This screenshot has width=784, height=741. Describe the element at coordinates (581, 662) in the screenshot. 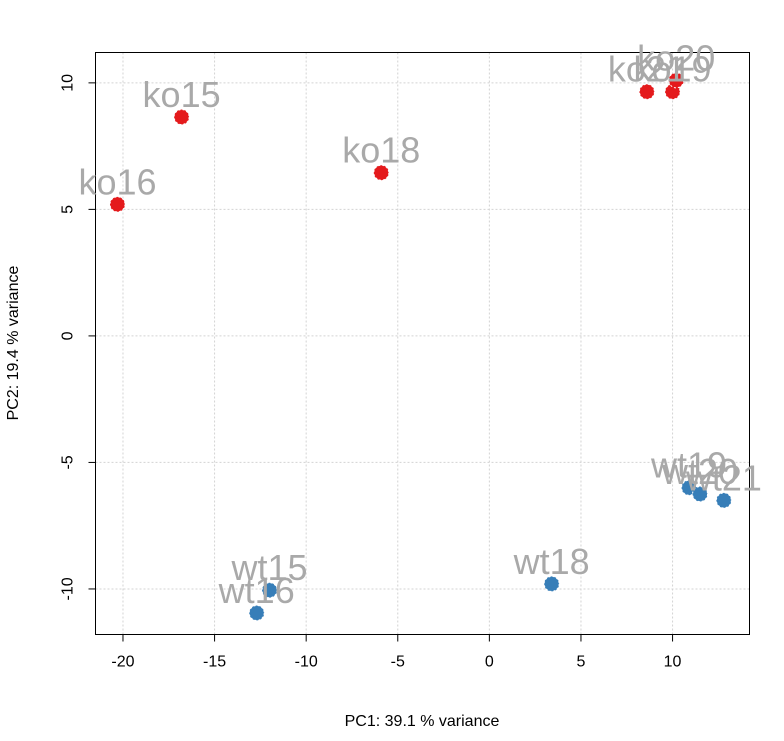

I see `x-tick-label: 5` at that location.